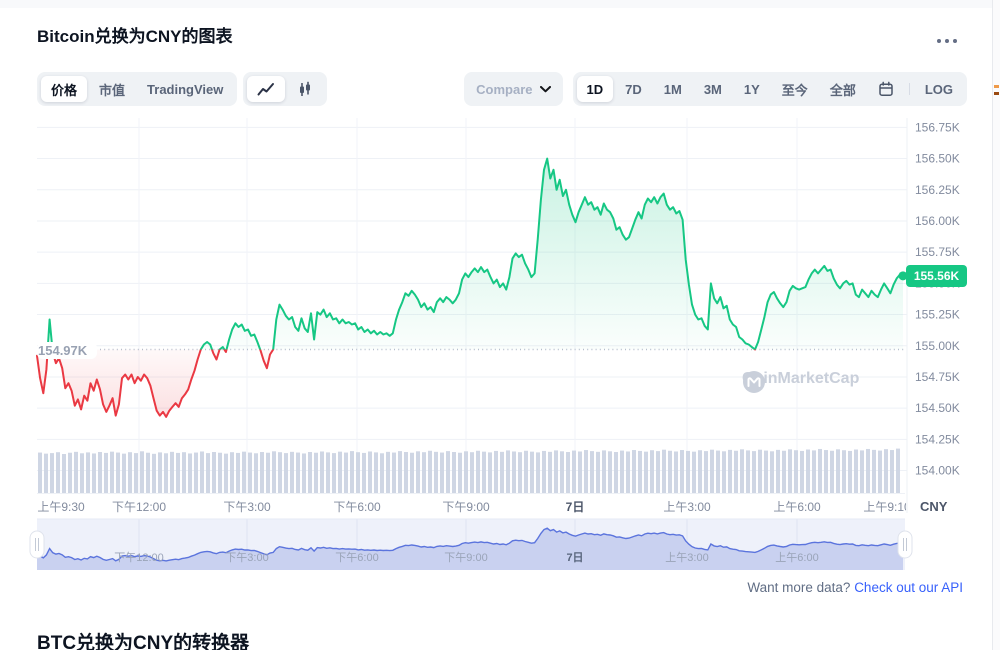  I want to click on range-1M: 1M, so click(673, 89).